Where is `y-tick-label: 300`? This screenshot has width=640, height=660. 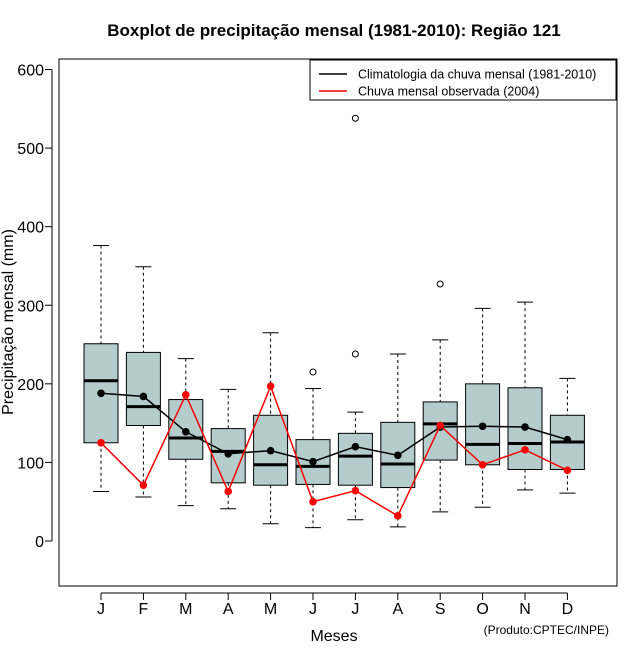
y-tick-label: 300 is located at coordinates (30, 306).